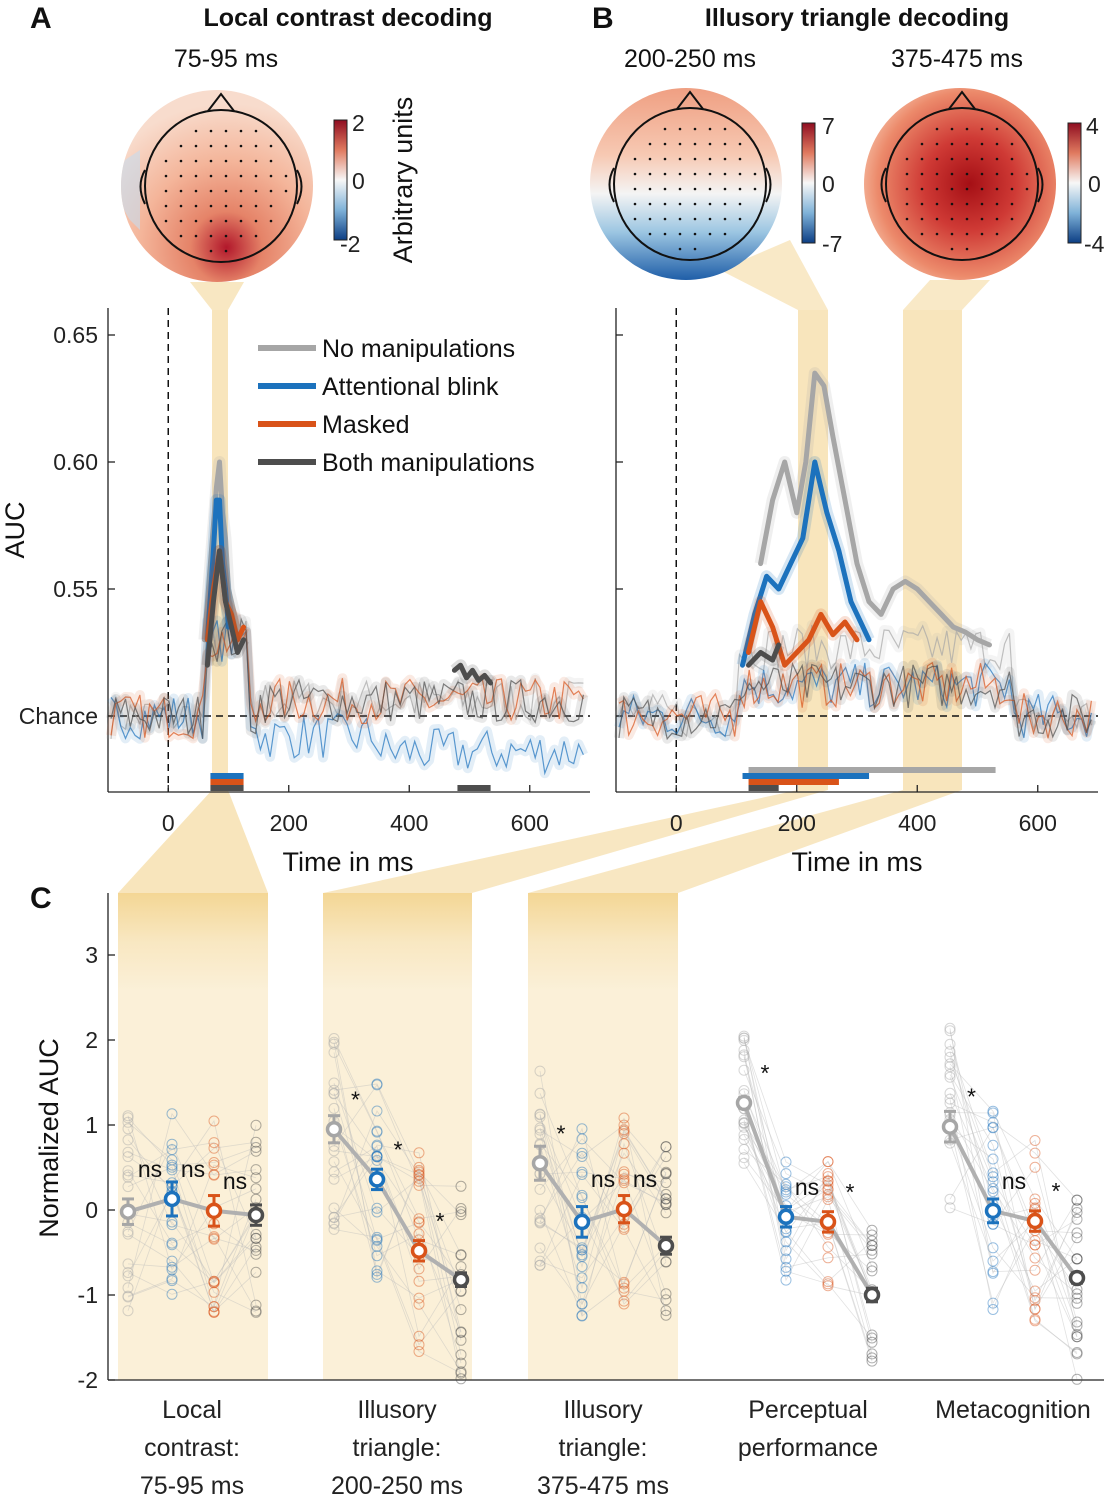 The height and width of the screenshot is (1500, 1114). I want to click on group-label: Illusory, so click(397, 1410).